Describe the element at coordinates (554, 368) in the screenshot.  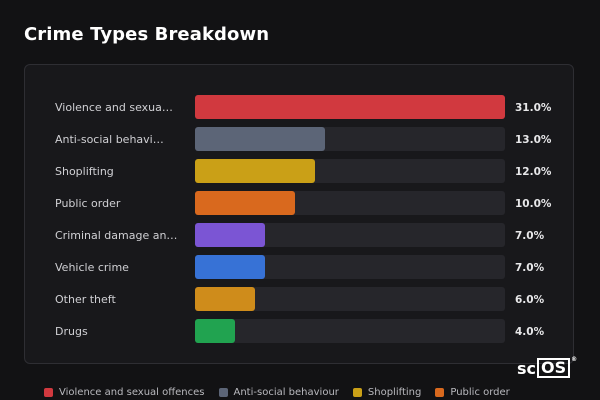
I see `logo-boxed-text: OS` at that location.